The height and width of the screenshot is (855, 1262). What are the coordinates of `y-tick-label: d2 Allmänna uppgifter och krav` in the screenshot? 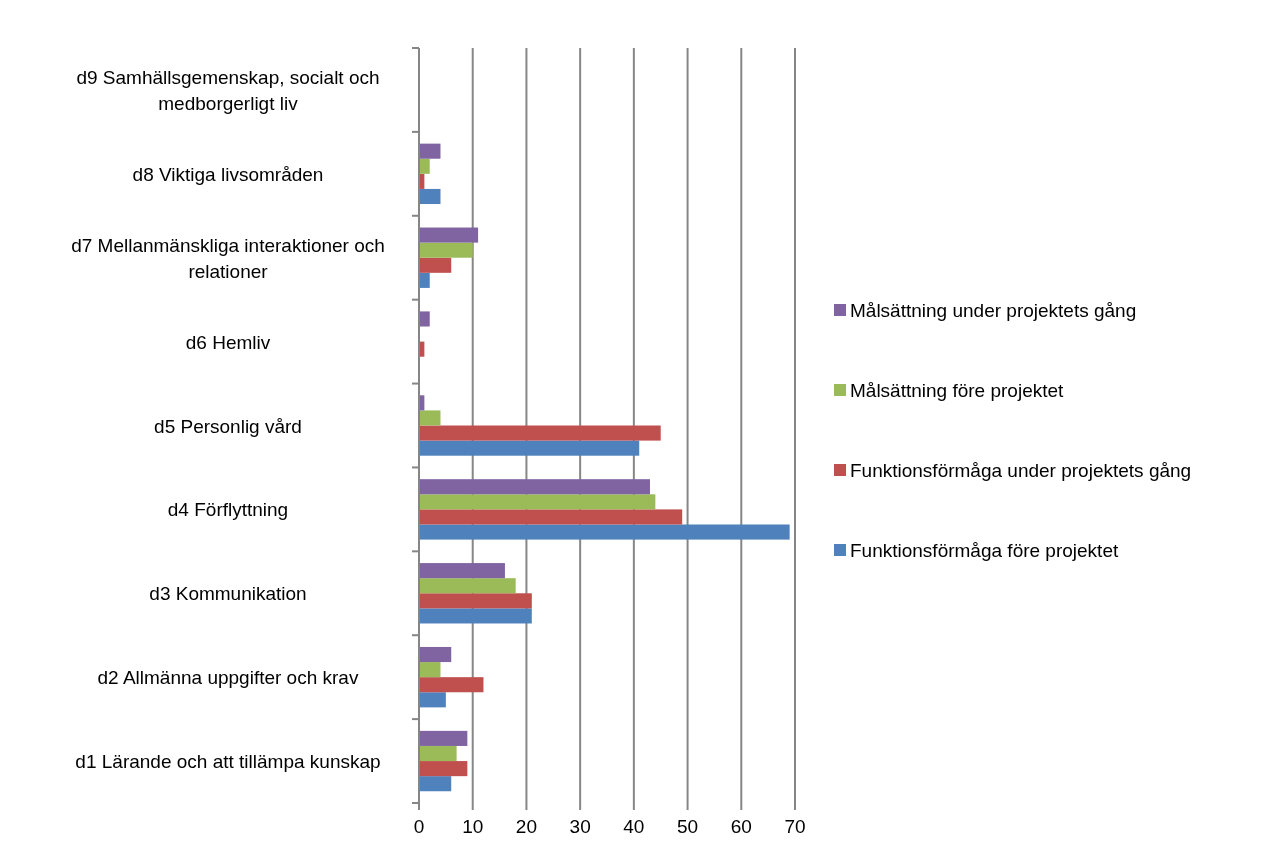 It's located at (228, 678).